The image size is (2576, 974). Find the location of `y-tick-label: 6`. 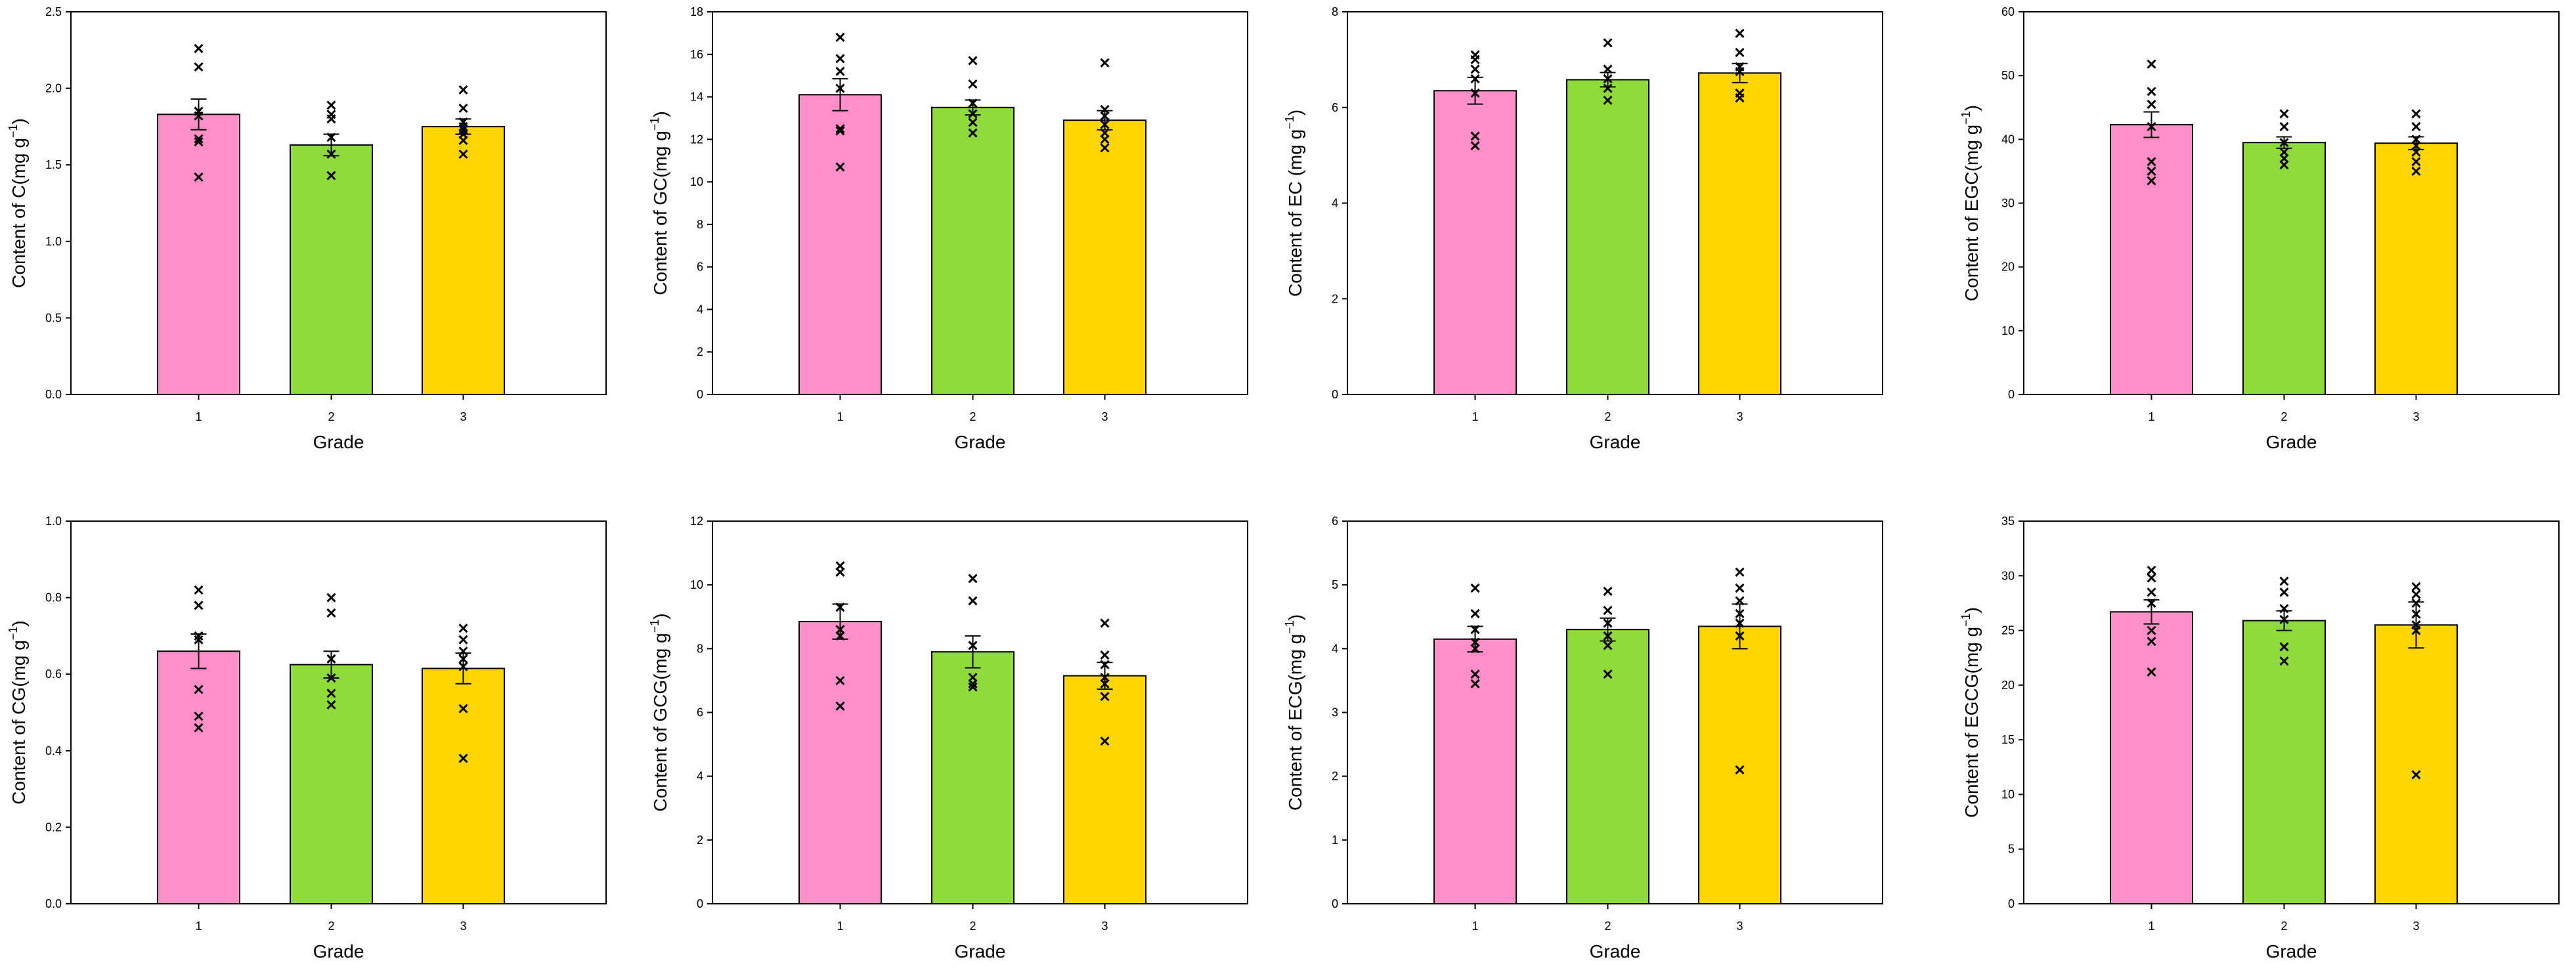

y-tick-label: 6 is located at coordinates (700, 267).